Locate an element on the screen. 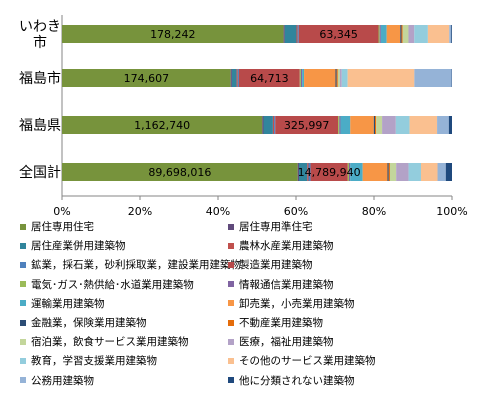 This screenshot has height=404, width=482. legend-item: 公務用建築物 is located at coordinates (57, 380).